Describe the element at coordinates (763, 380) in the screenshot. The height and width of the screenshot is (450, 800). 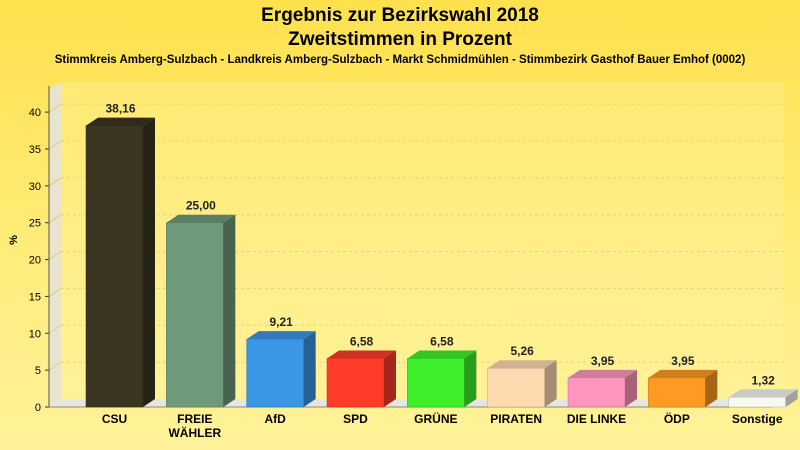
I see `data-label: 1,32` at that location.